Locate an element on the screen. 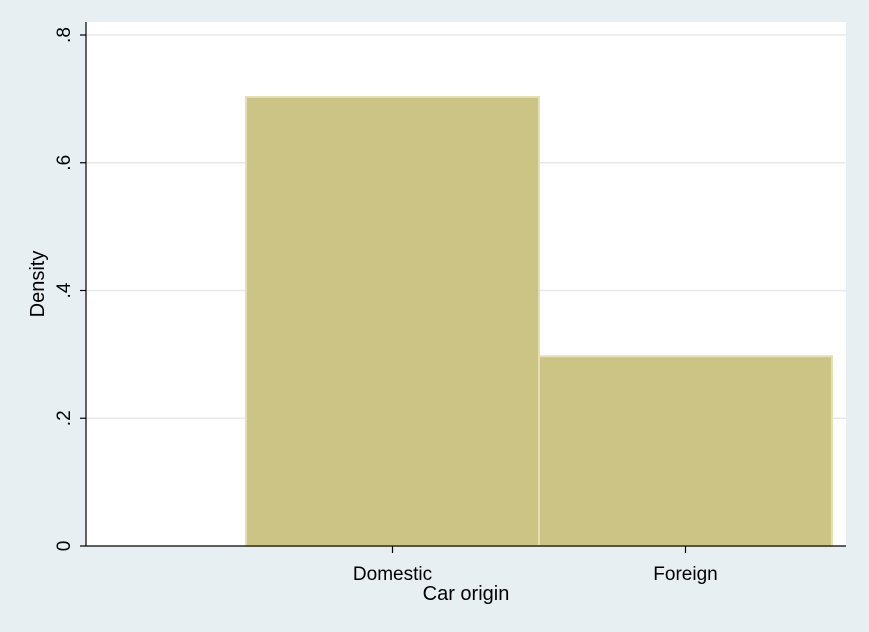  y-ticks: 0 .2 .4 .6 .8 is located at coordinates (70, 289).